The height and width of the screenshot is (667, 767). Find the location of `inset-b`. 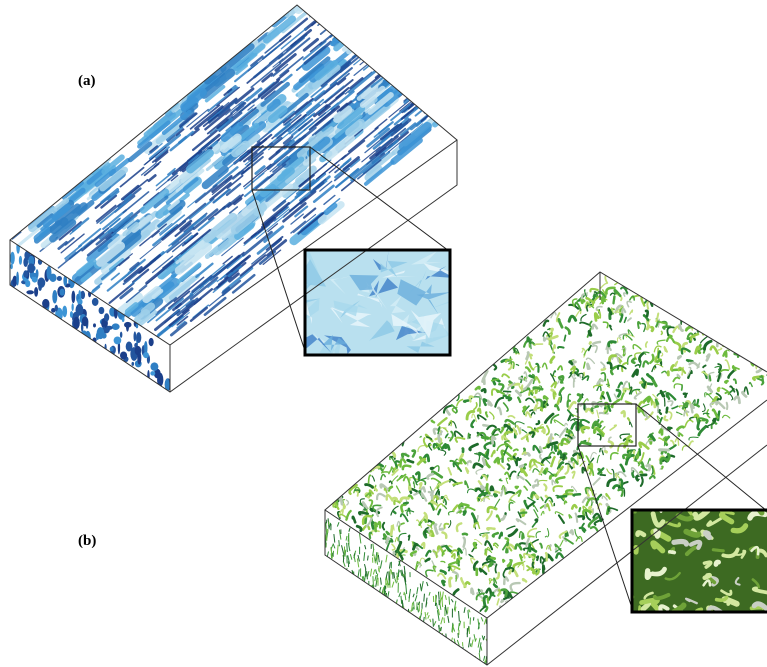

inset-b is located at coordinates (698, 561).